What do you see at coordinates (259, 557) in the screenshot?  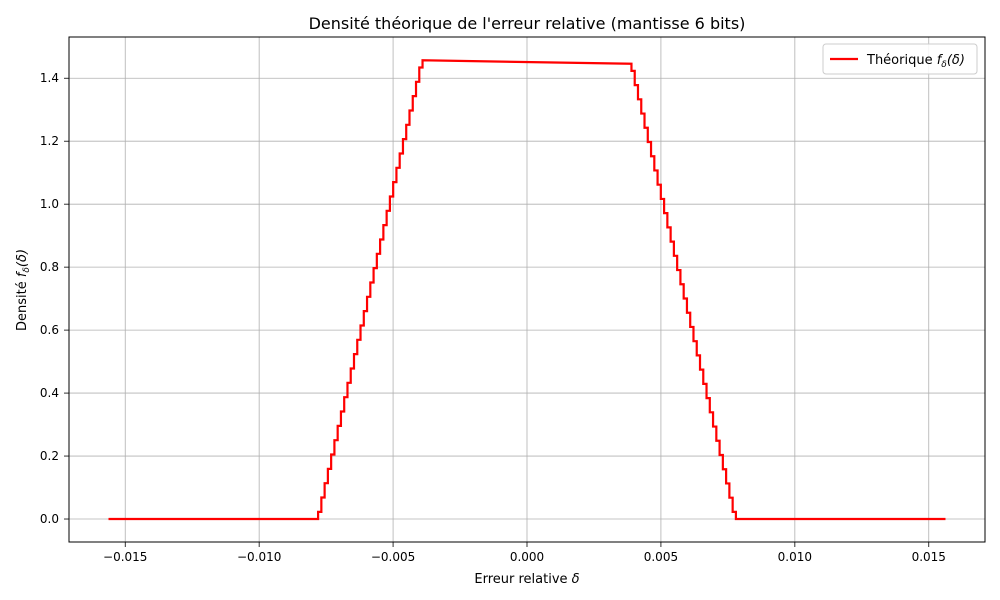 I see `x-tick-label: −0.010` at bounding box center [259, 557].